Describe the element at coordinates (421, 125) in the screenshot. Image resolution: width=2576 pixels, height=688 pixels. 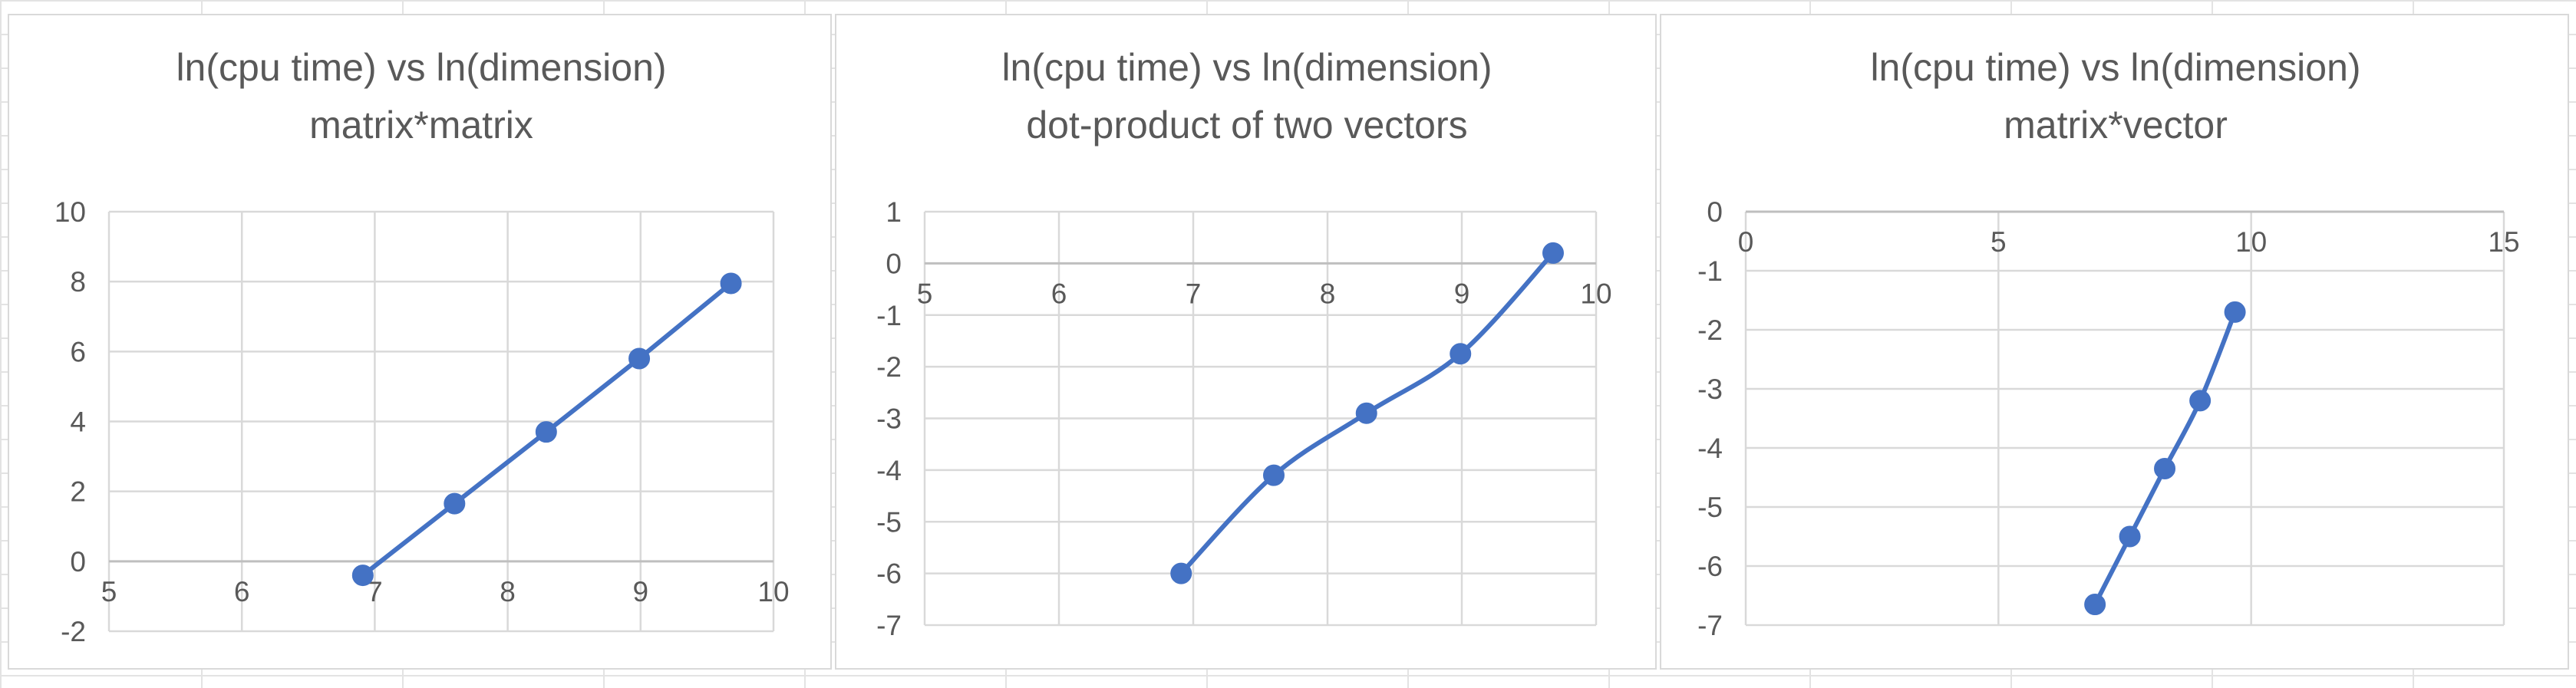
I see `chart-subtitle: matrix*matrix` at that location.